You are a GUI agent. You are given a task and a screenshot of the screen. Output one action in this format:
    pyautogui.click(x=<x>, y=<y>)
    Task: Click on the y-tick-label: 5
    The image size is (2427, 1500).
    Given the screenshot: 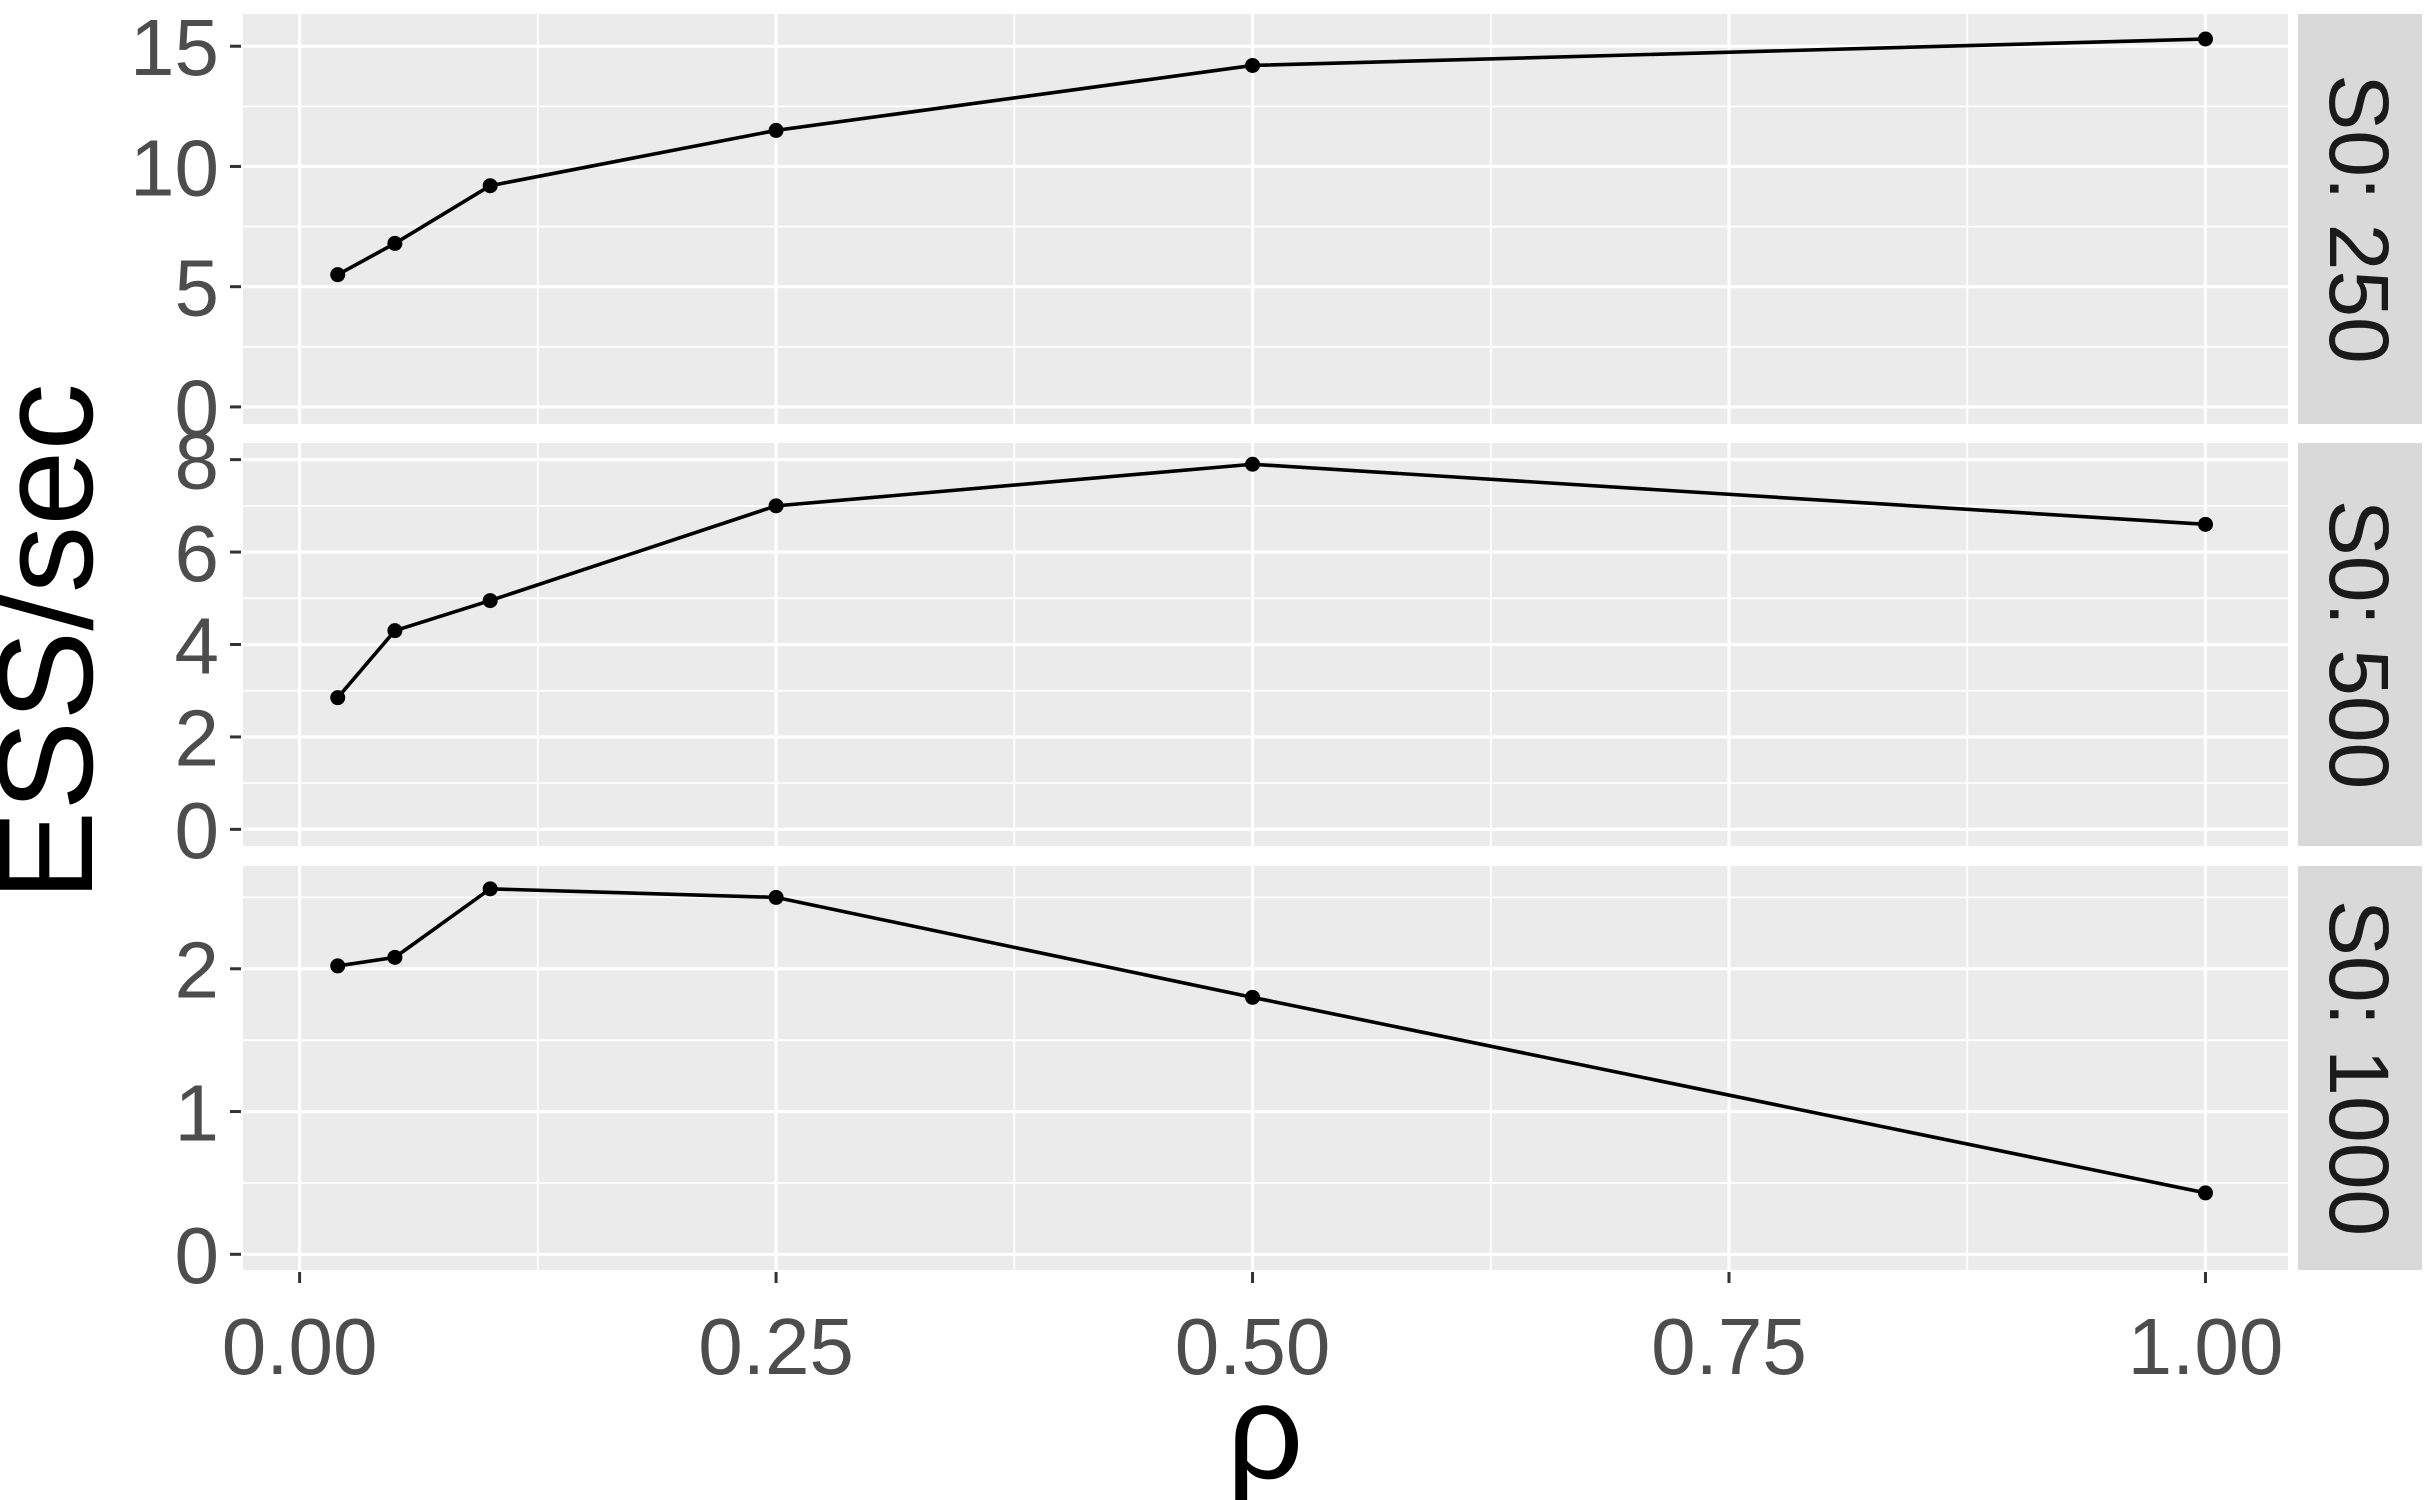 What is the action you would take?
    pyautogui.click(x=197, y=287)
    